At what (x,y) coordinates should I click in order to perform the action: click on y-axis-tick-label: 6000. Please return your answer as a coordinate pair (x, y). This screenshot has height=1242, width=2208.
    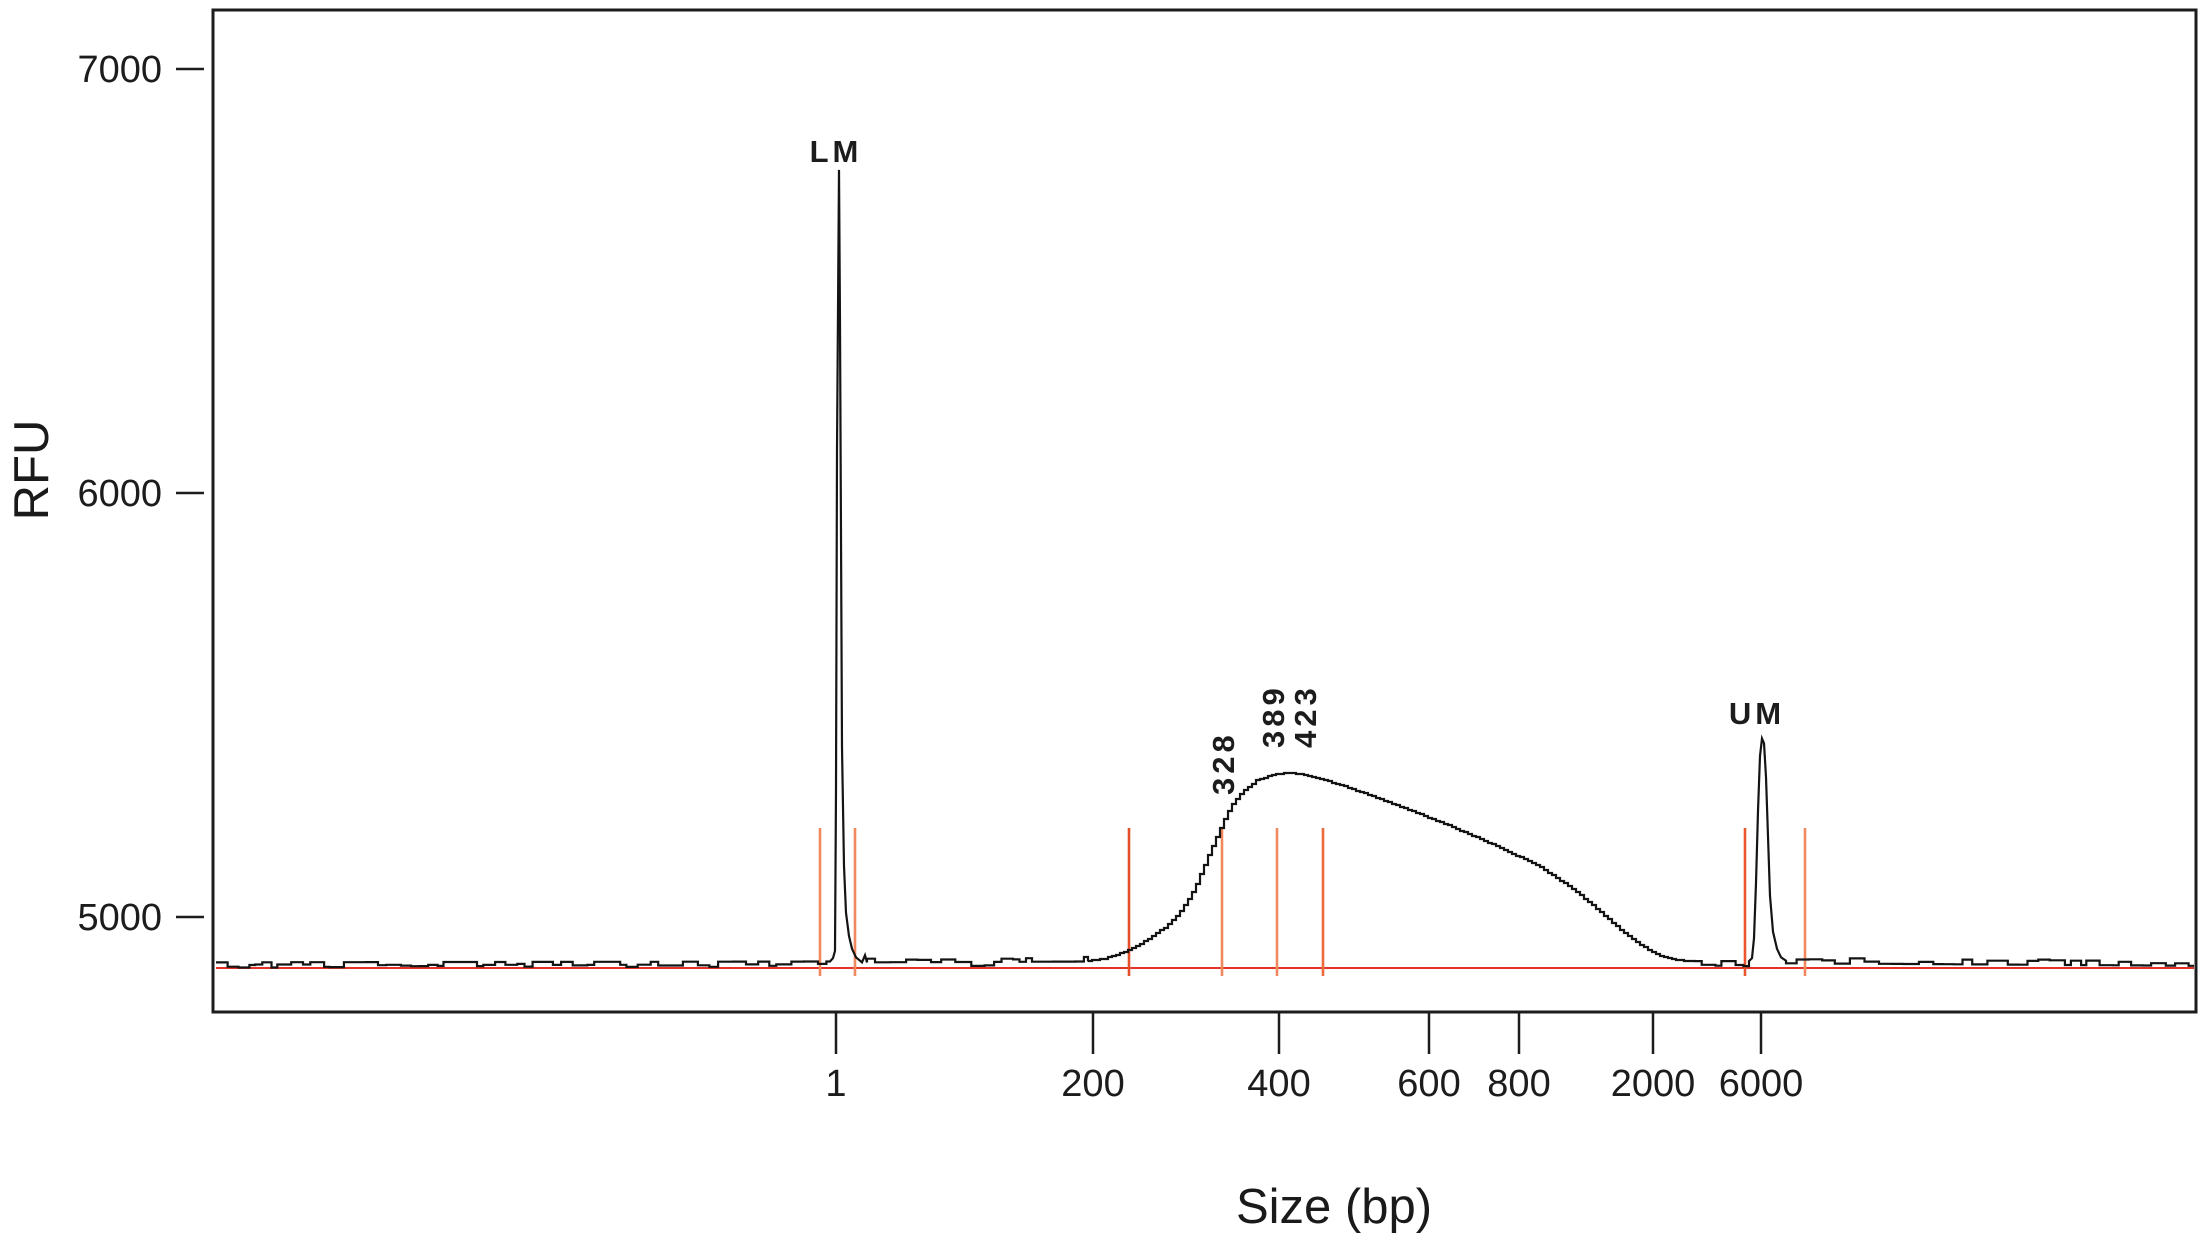
    Looking at the image, I should click on (119, 494).